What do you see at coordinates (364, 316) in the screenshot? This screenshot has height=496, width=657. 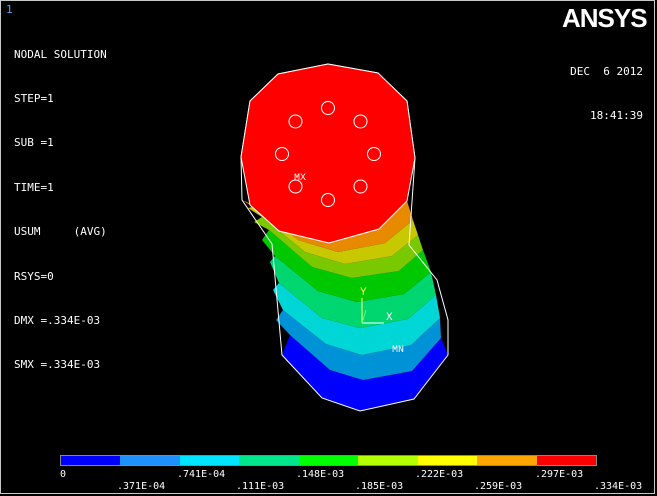 I see `triad-z-axis` at bounding box center [364, 316].